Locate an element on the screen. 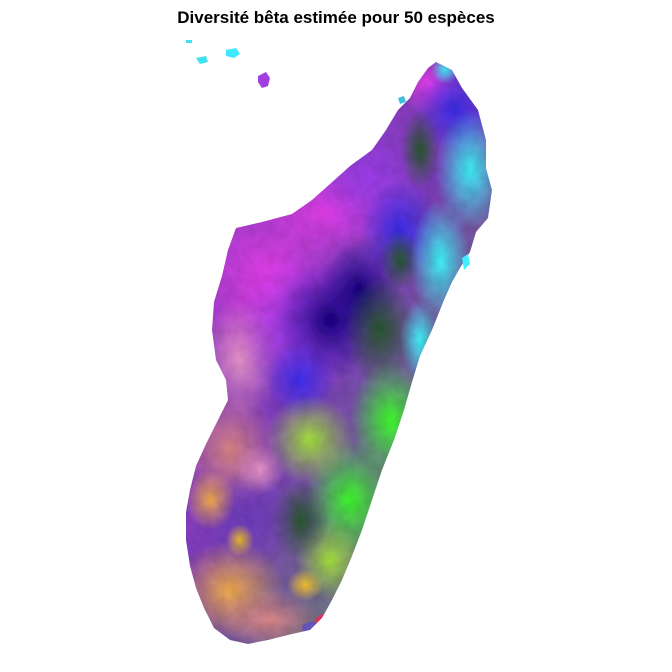 The image size is (672, 672). islet-nosy-be is located at coordinates (264, 80).